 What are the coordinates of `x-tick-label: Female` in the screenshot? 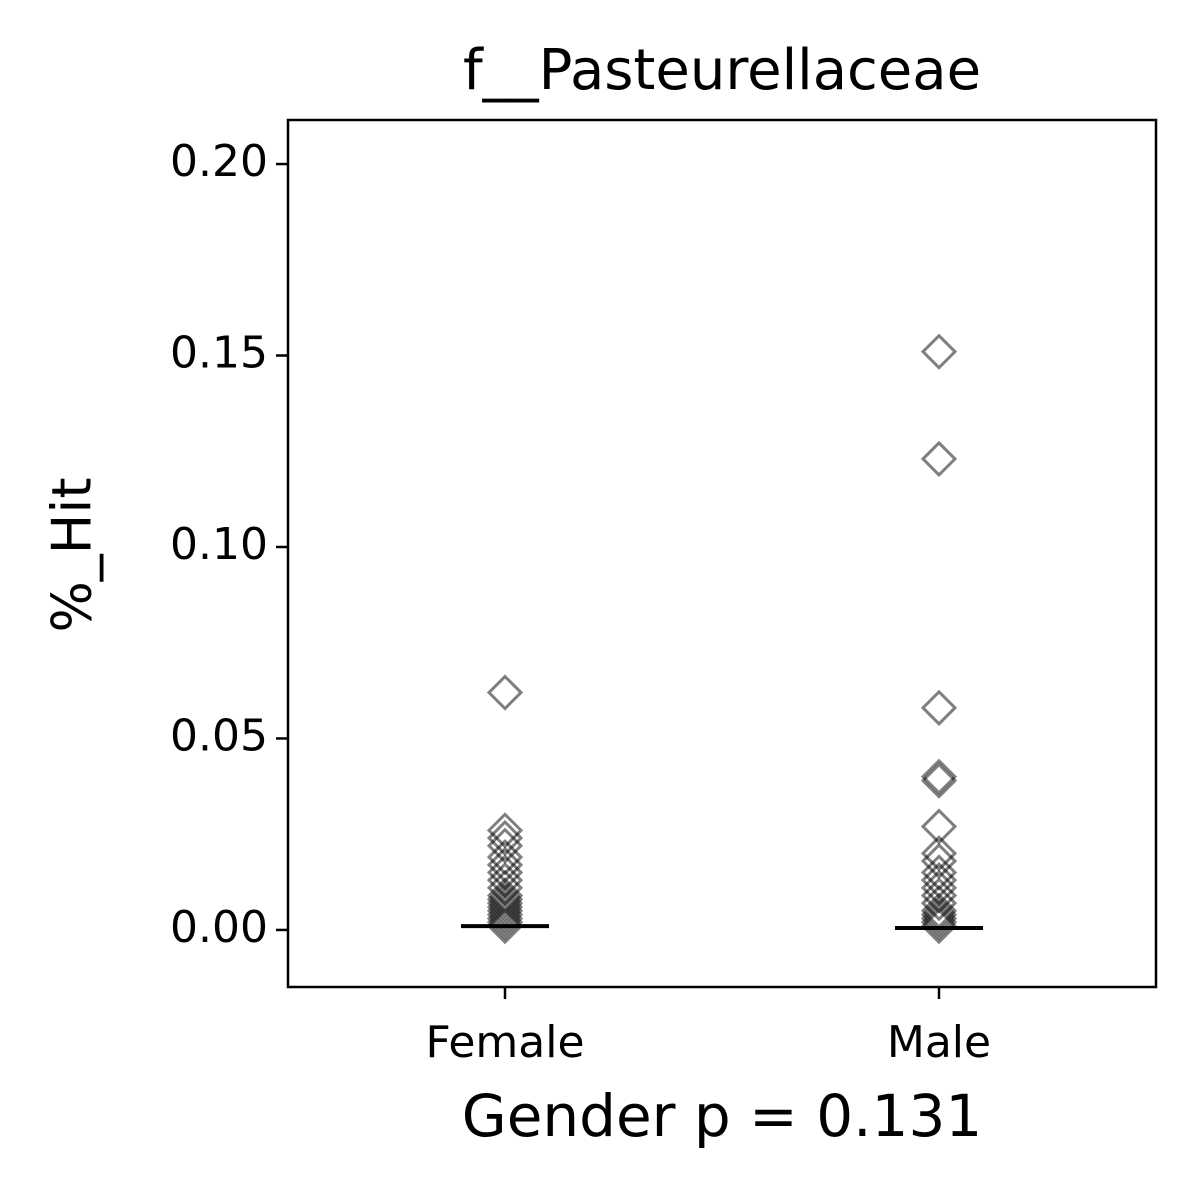 It's located at (504, 1042).